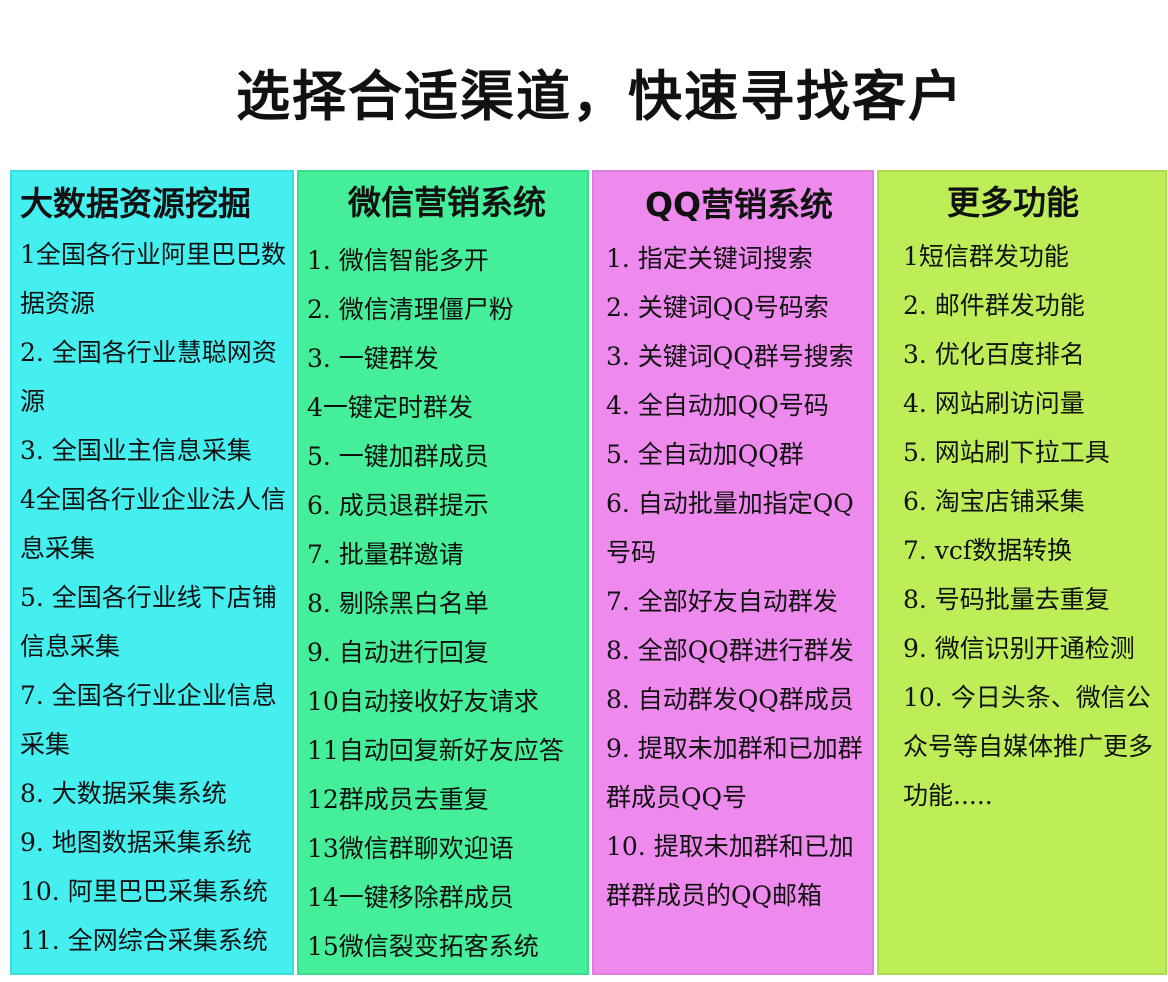 This screenshot has width=1168, height=982. Describe the element at coordinates (144, 940) in the screenshot. I see `list-item: 11. 全网综合采集系统` at that location.